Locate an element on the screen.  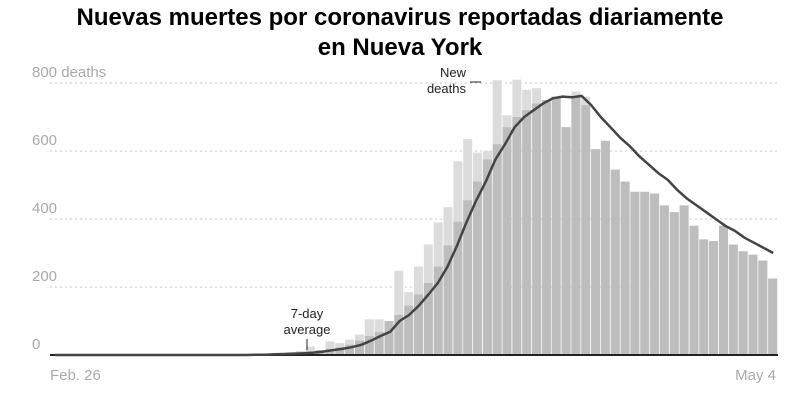
y-tick-label: 200 is located at coordinates (44, 276).